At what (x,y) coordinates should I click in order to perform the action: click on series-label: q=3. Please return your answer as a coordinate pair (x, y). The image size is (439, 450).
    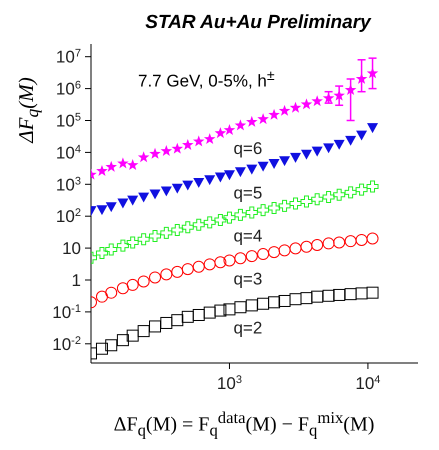
    Looking at the image, I should click on (247, 278).